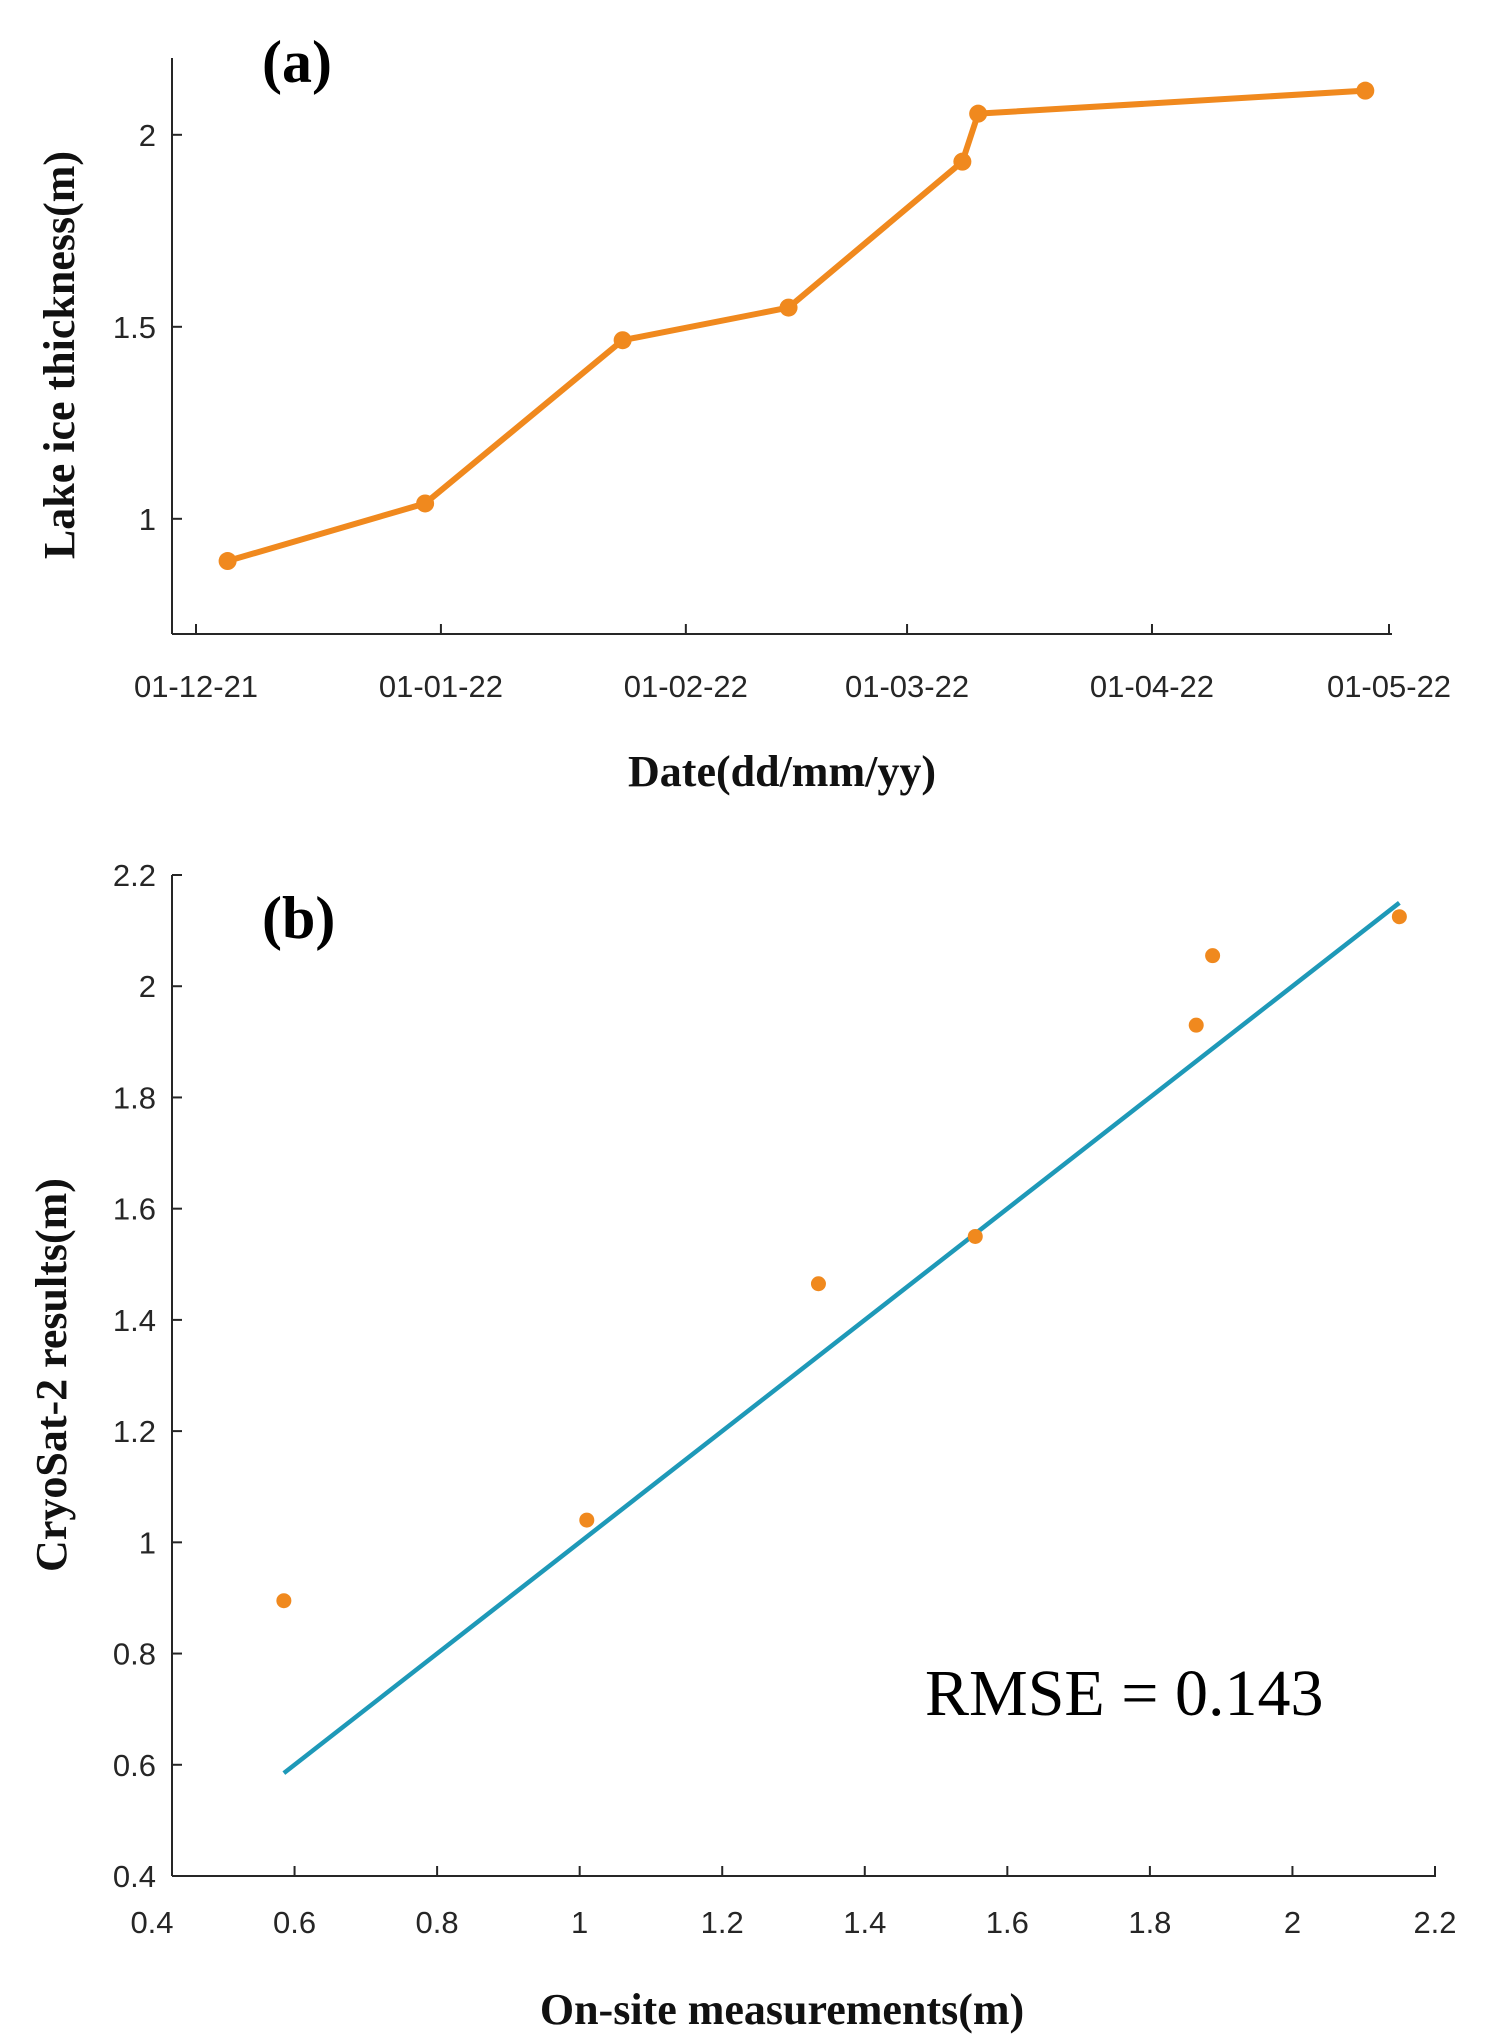  What do you see at coordinates (134, 1876) in the screenshot?
I see `panel-b-y-tick-label: 0.4` at bounding box center [134, 1876].